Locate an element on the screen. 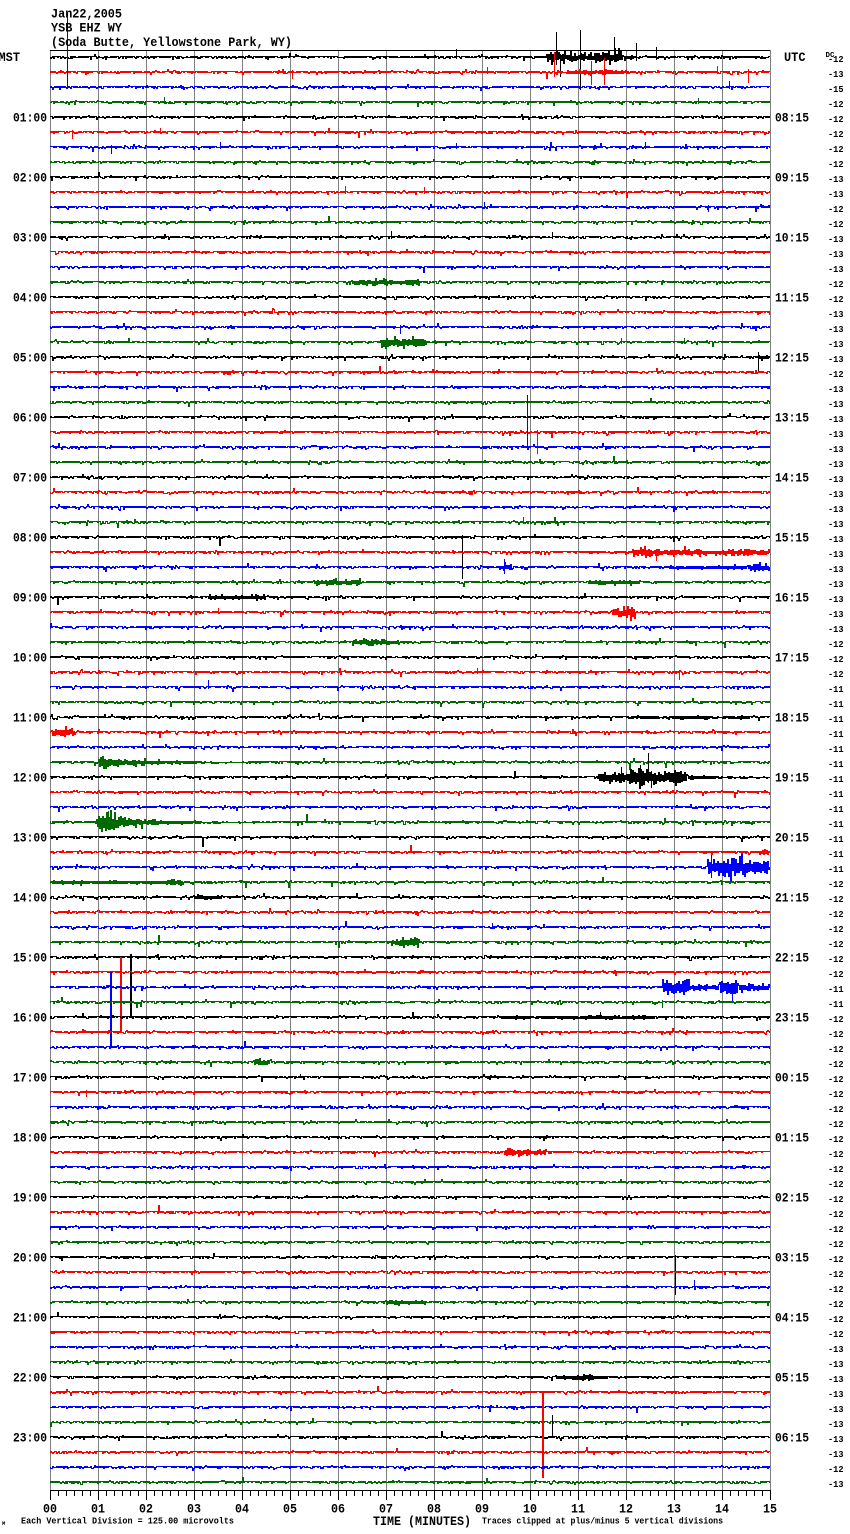 This screenshot has height=1534, width=850. svg-text: 09:00 is located at coordinates (30, 599).